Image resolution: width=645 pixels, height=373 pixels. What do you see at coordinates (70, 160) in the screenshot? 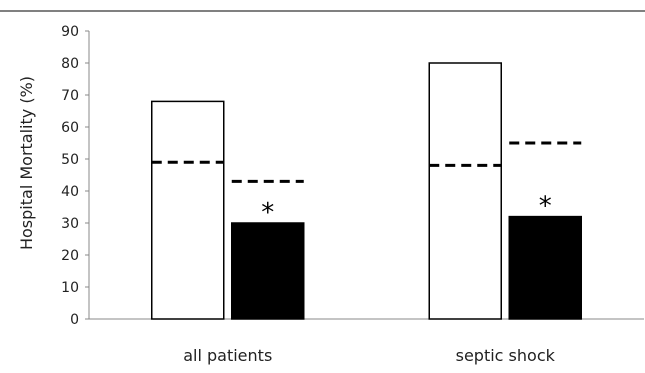
I see `y-tick-label: 50` at bounding box center [70, 160].